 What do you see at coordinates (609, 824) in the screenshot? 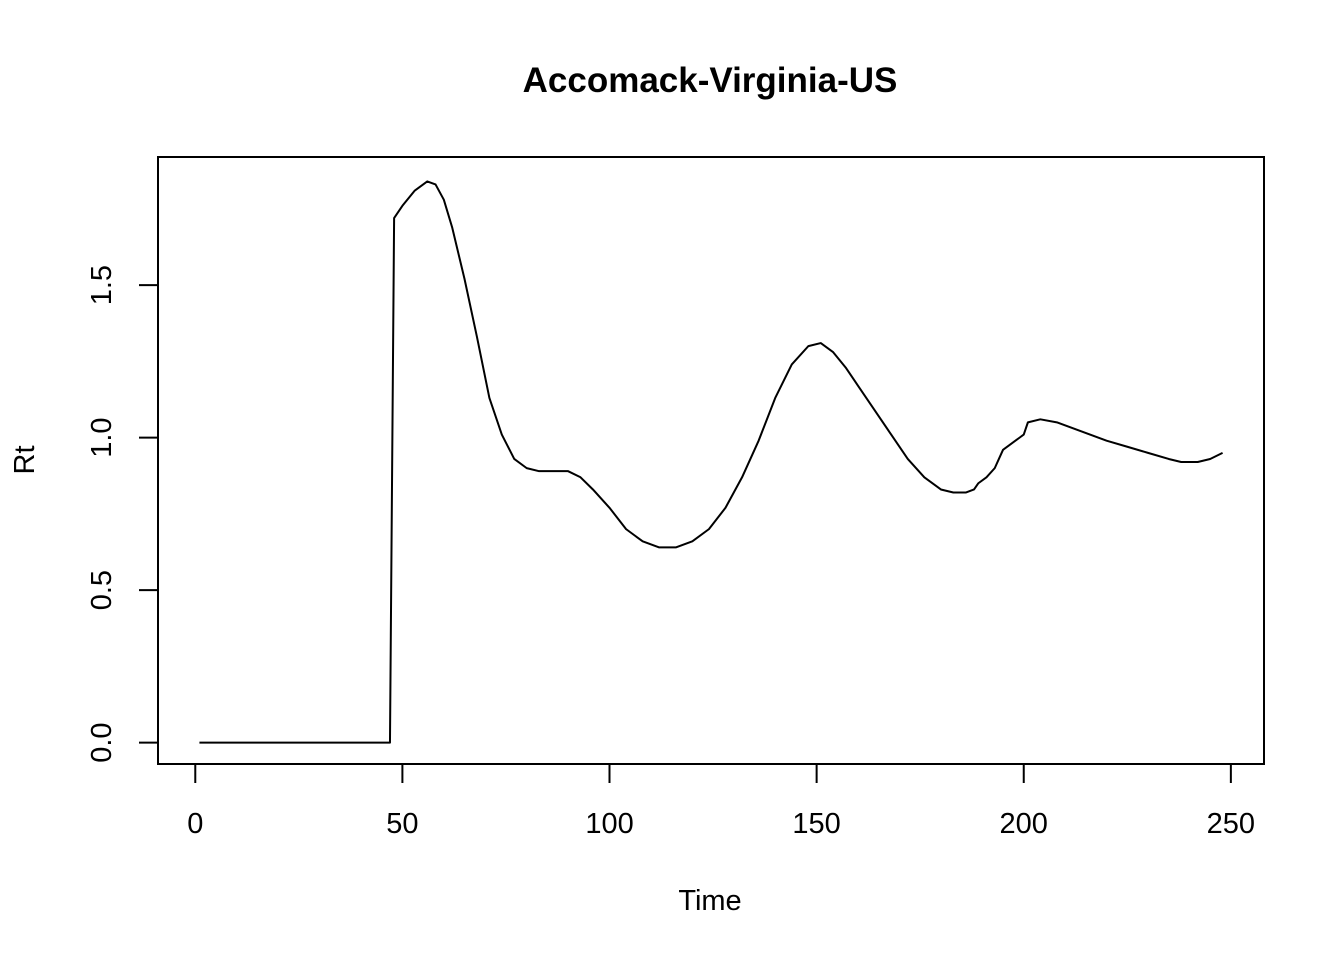
I see `x-tick-label: 100` at bounding box center [609, 824].